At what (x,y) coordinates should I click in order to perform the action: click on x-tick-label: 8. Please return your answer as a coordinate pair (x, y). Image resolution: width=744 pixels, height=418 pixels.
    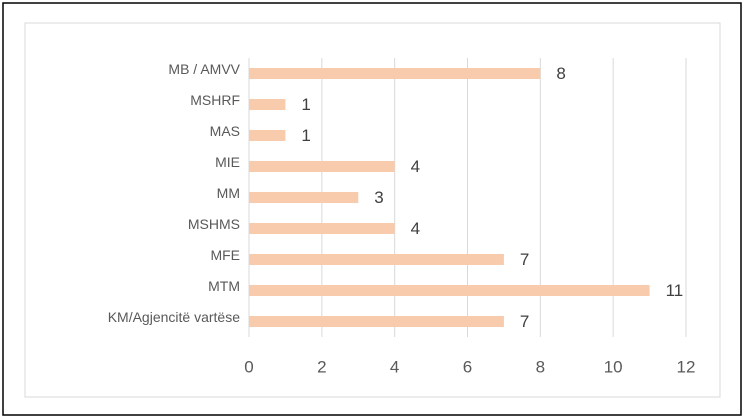
    Looking at the image, I should click on (540, 366).